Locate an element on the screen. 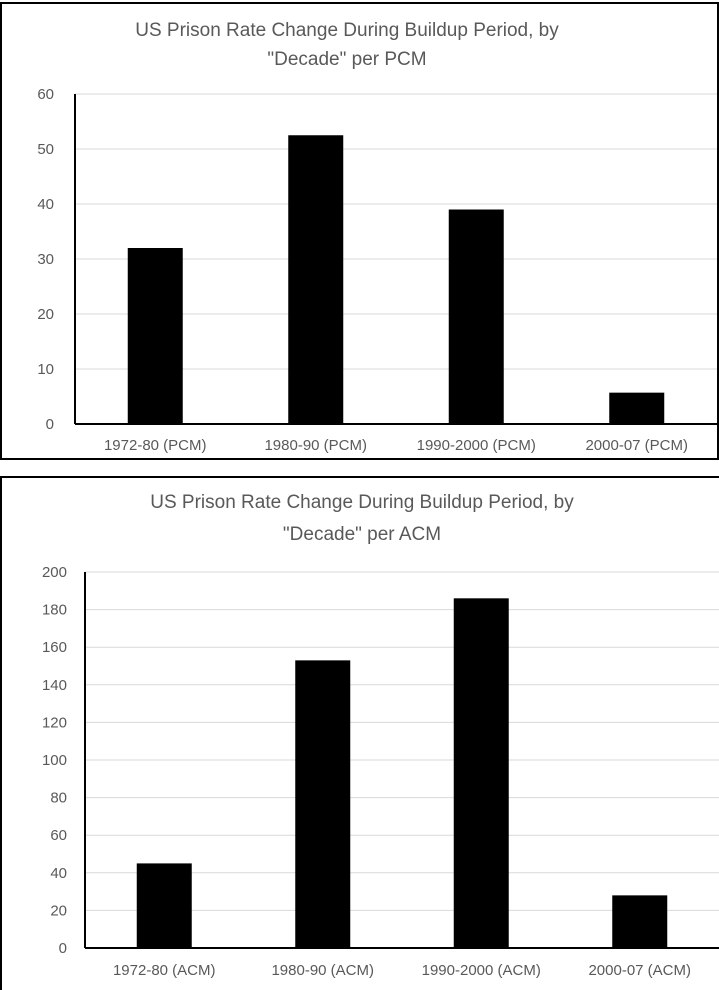  y-tick-label: 100 is located at coordinates (54, 760).